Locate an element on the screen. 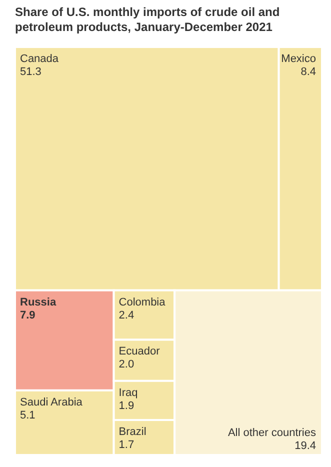 The image size is (331, 467). data-label: 5.1 is located at coordinates (28, 415).